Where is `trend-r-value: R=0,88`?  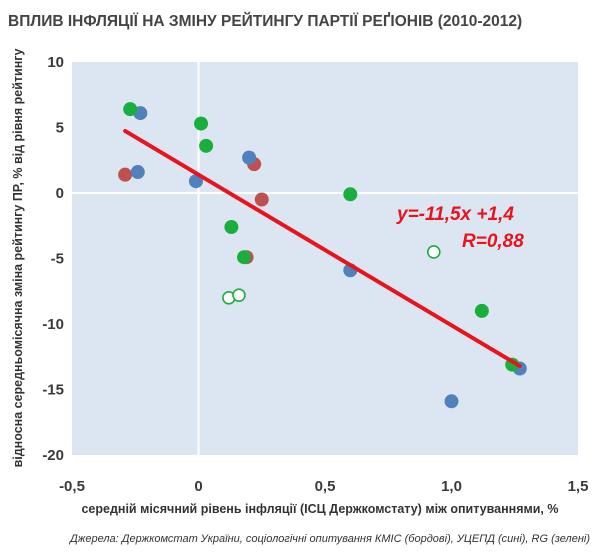 trend-r-value: R=0,88 is located at coordinates (493, 241).